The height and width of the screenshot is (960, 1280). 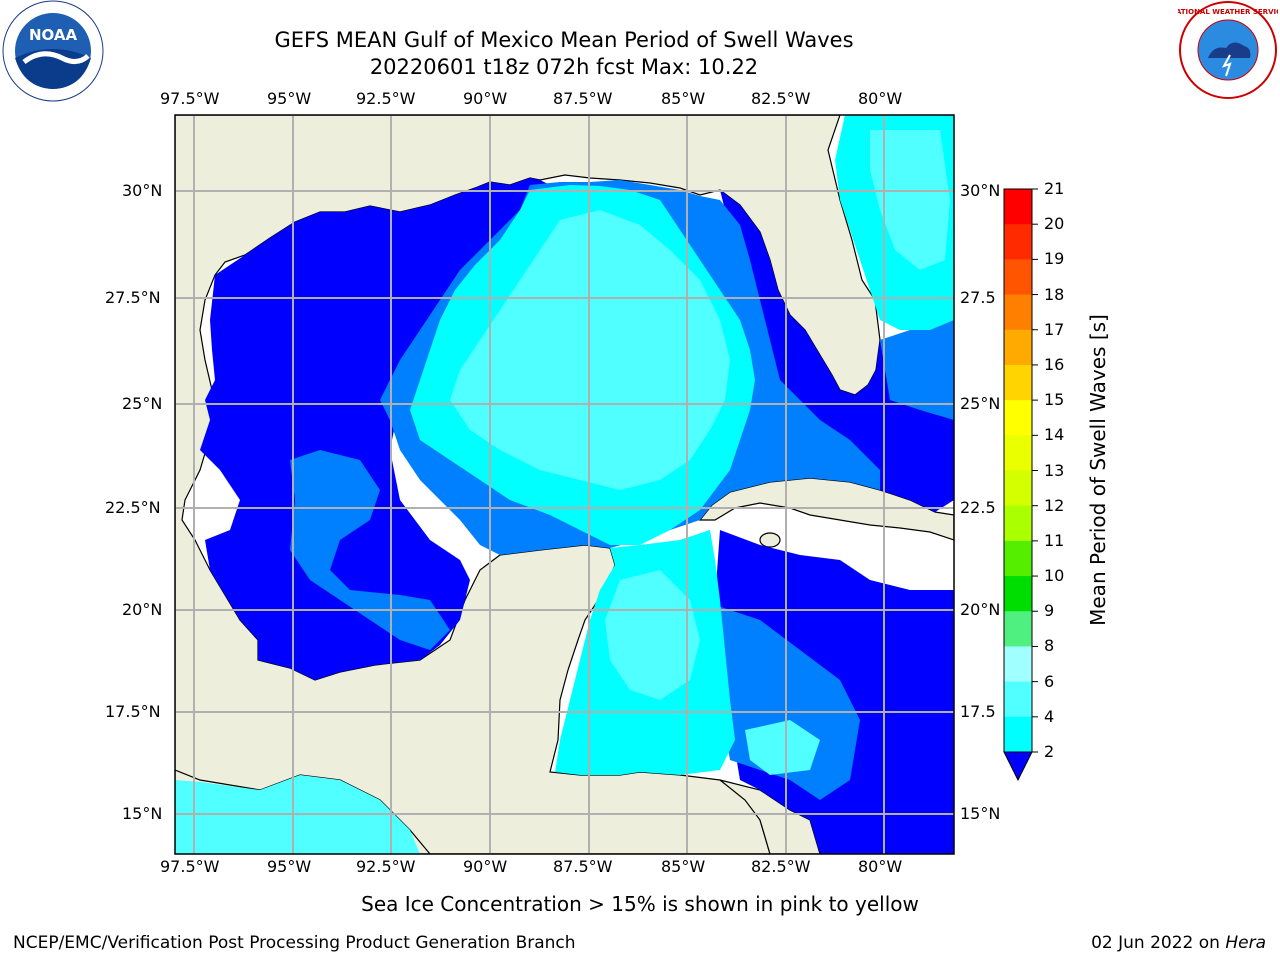 I want to click on noaa-logo: NOAA, so click(x=53, y=51).